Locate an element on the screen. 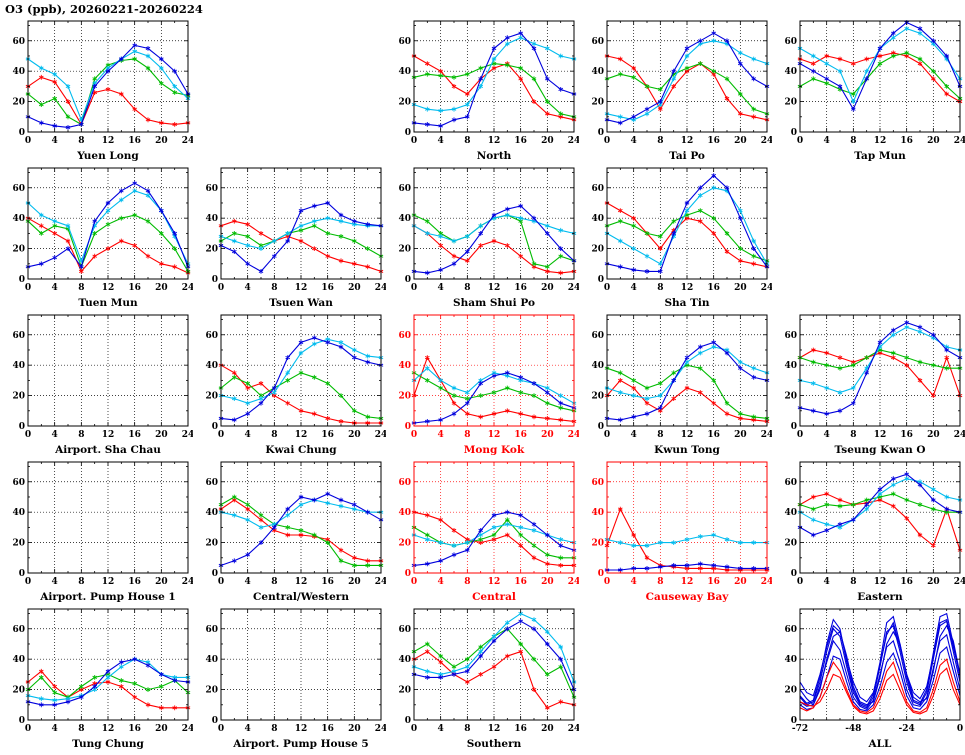 This screenshot has width=965, height=755. chart-panel-airport-sha-chau: 0 4 8 12 16 20 24 0 20 40 60 Airport. Sha Chau is located at coordinates (97, 383).